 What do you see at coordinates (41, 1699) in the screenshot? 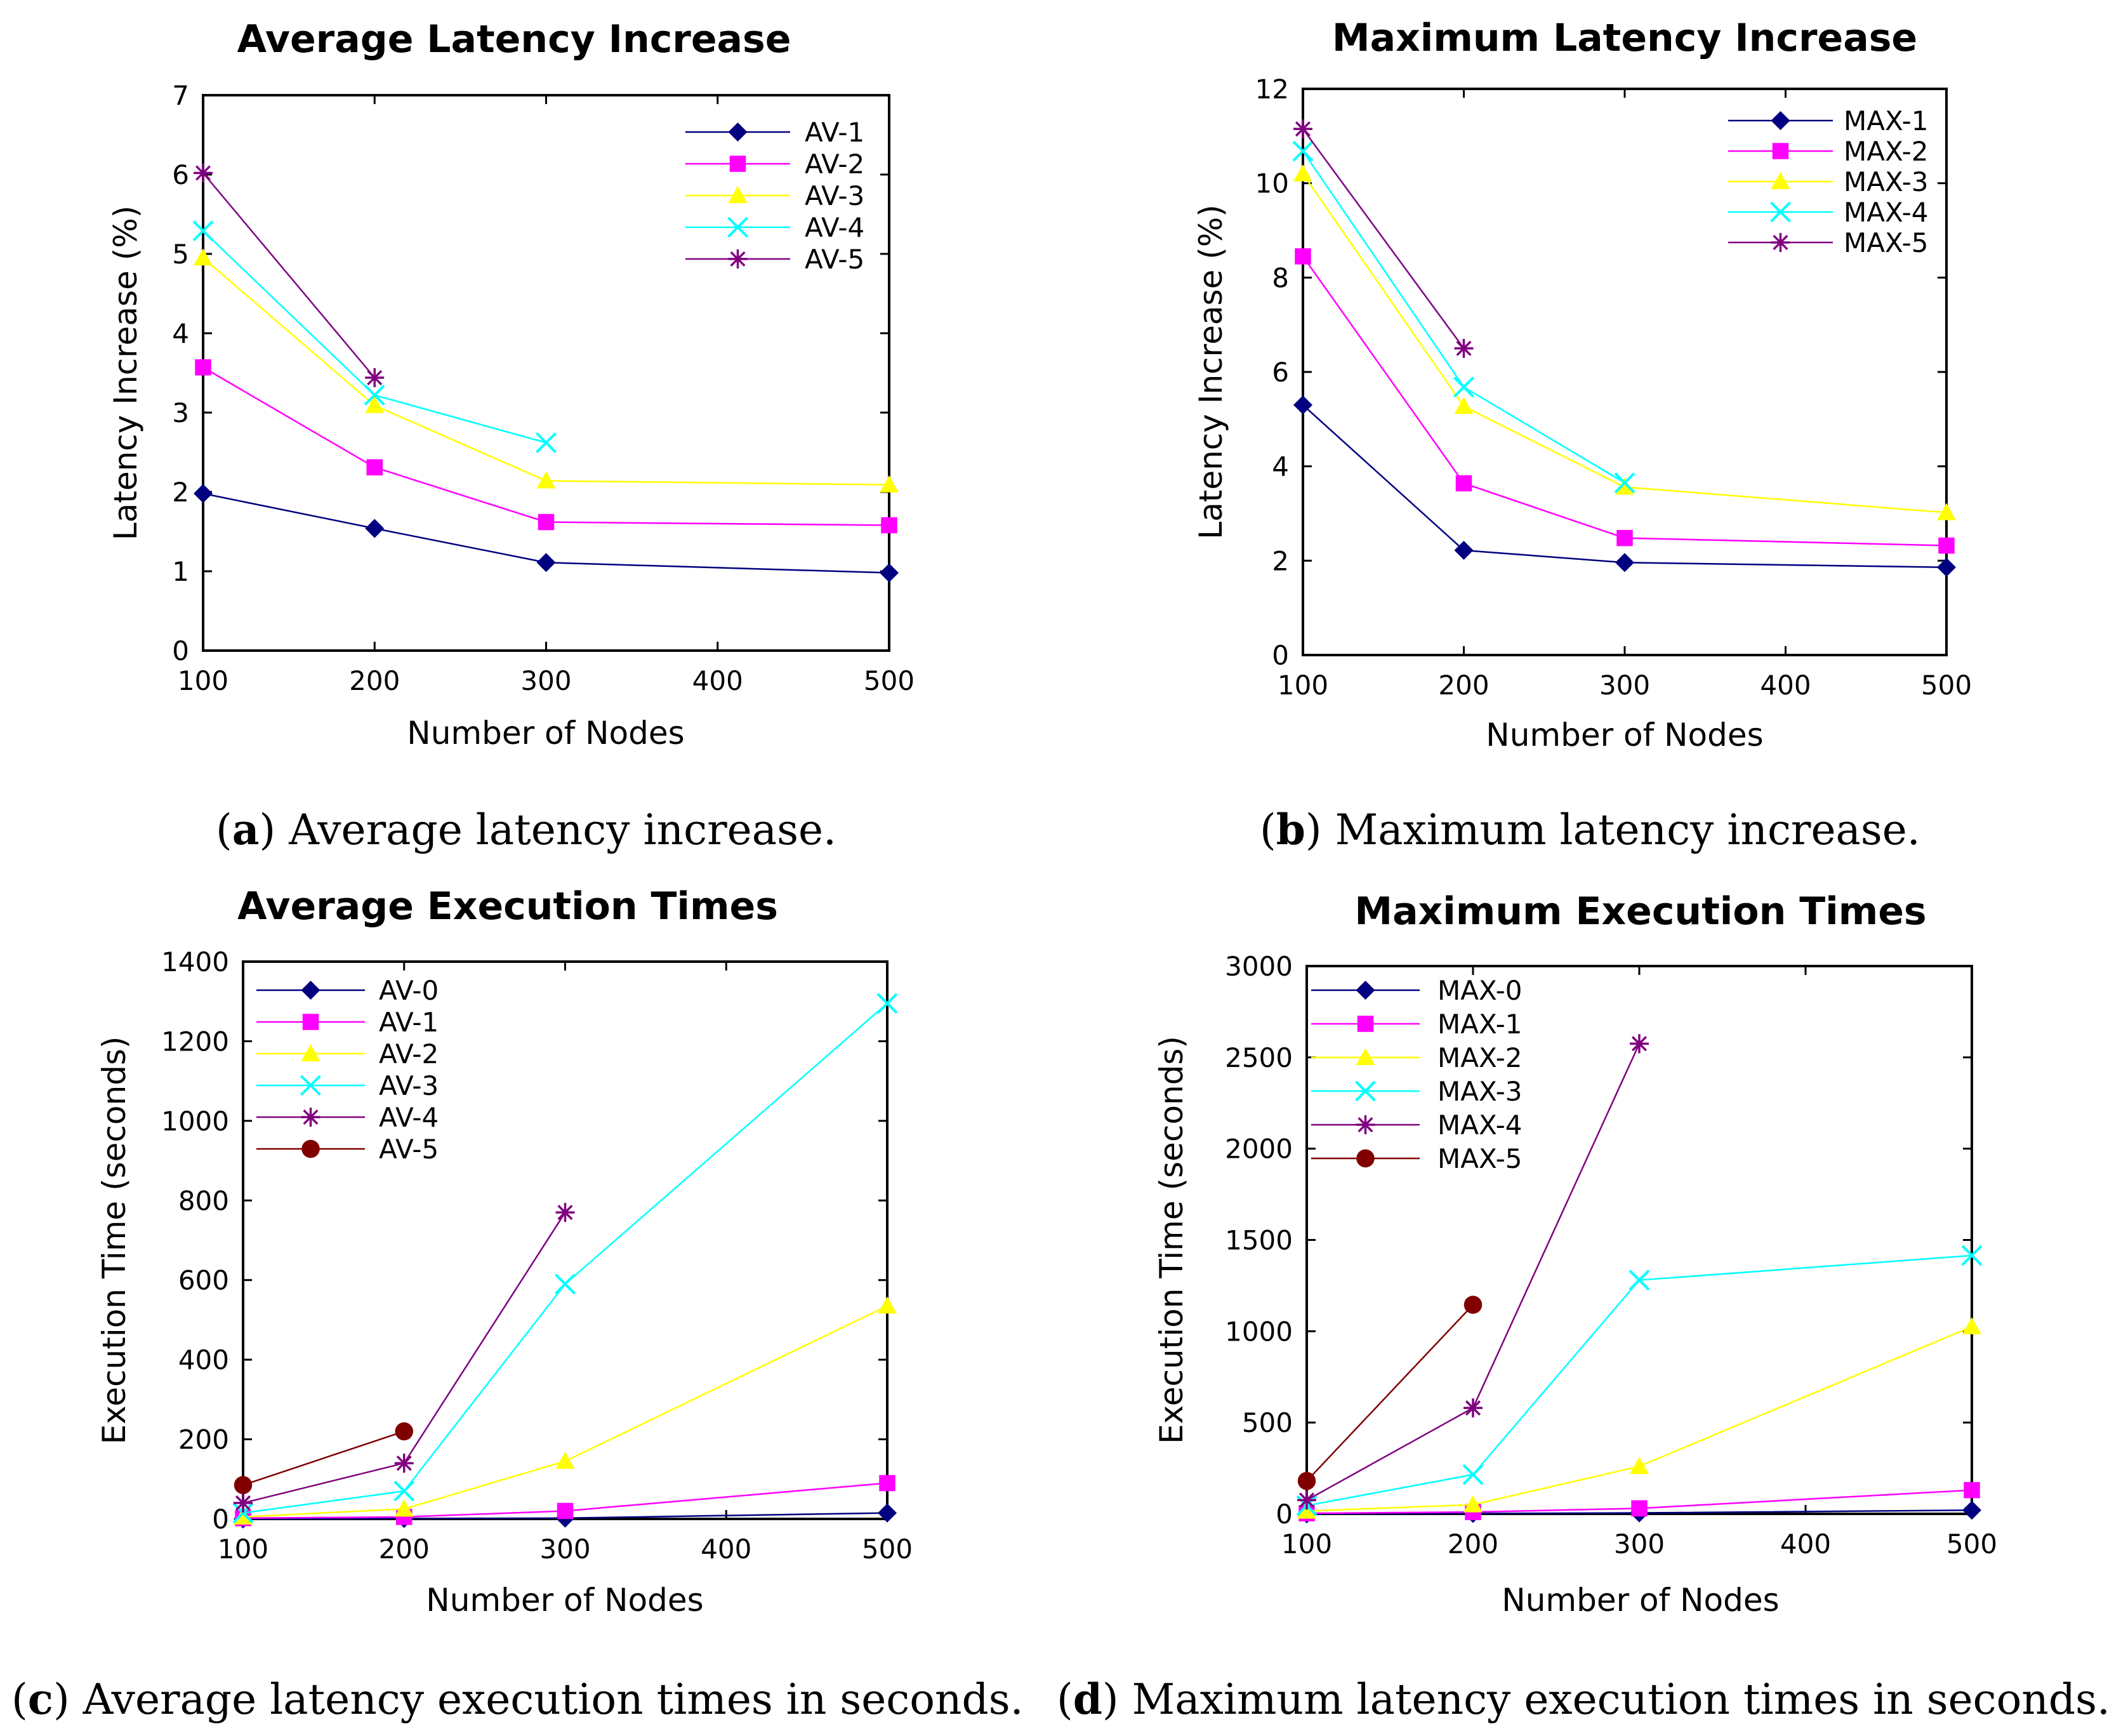
I see `caption-letter: c` at bounding box center [41, 1699].